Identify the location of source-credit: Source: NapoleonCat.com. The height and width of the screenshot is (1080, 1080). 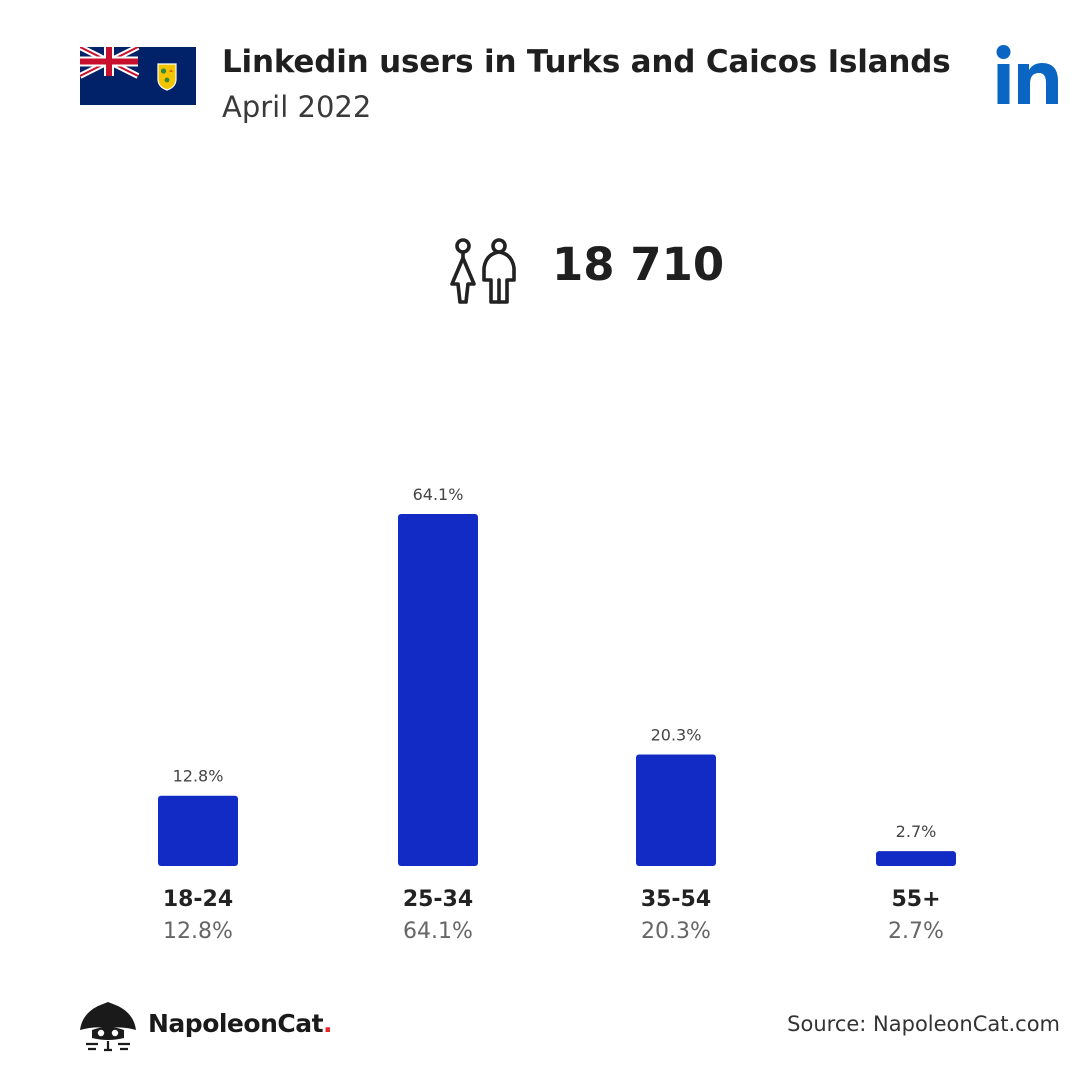
(923, 1024).